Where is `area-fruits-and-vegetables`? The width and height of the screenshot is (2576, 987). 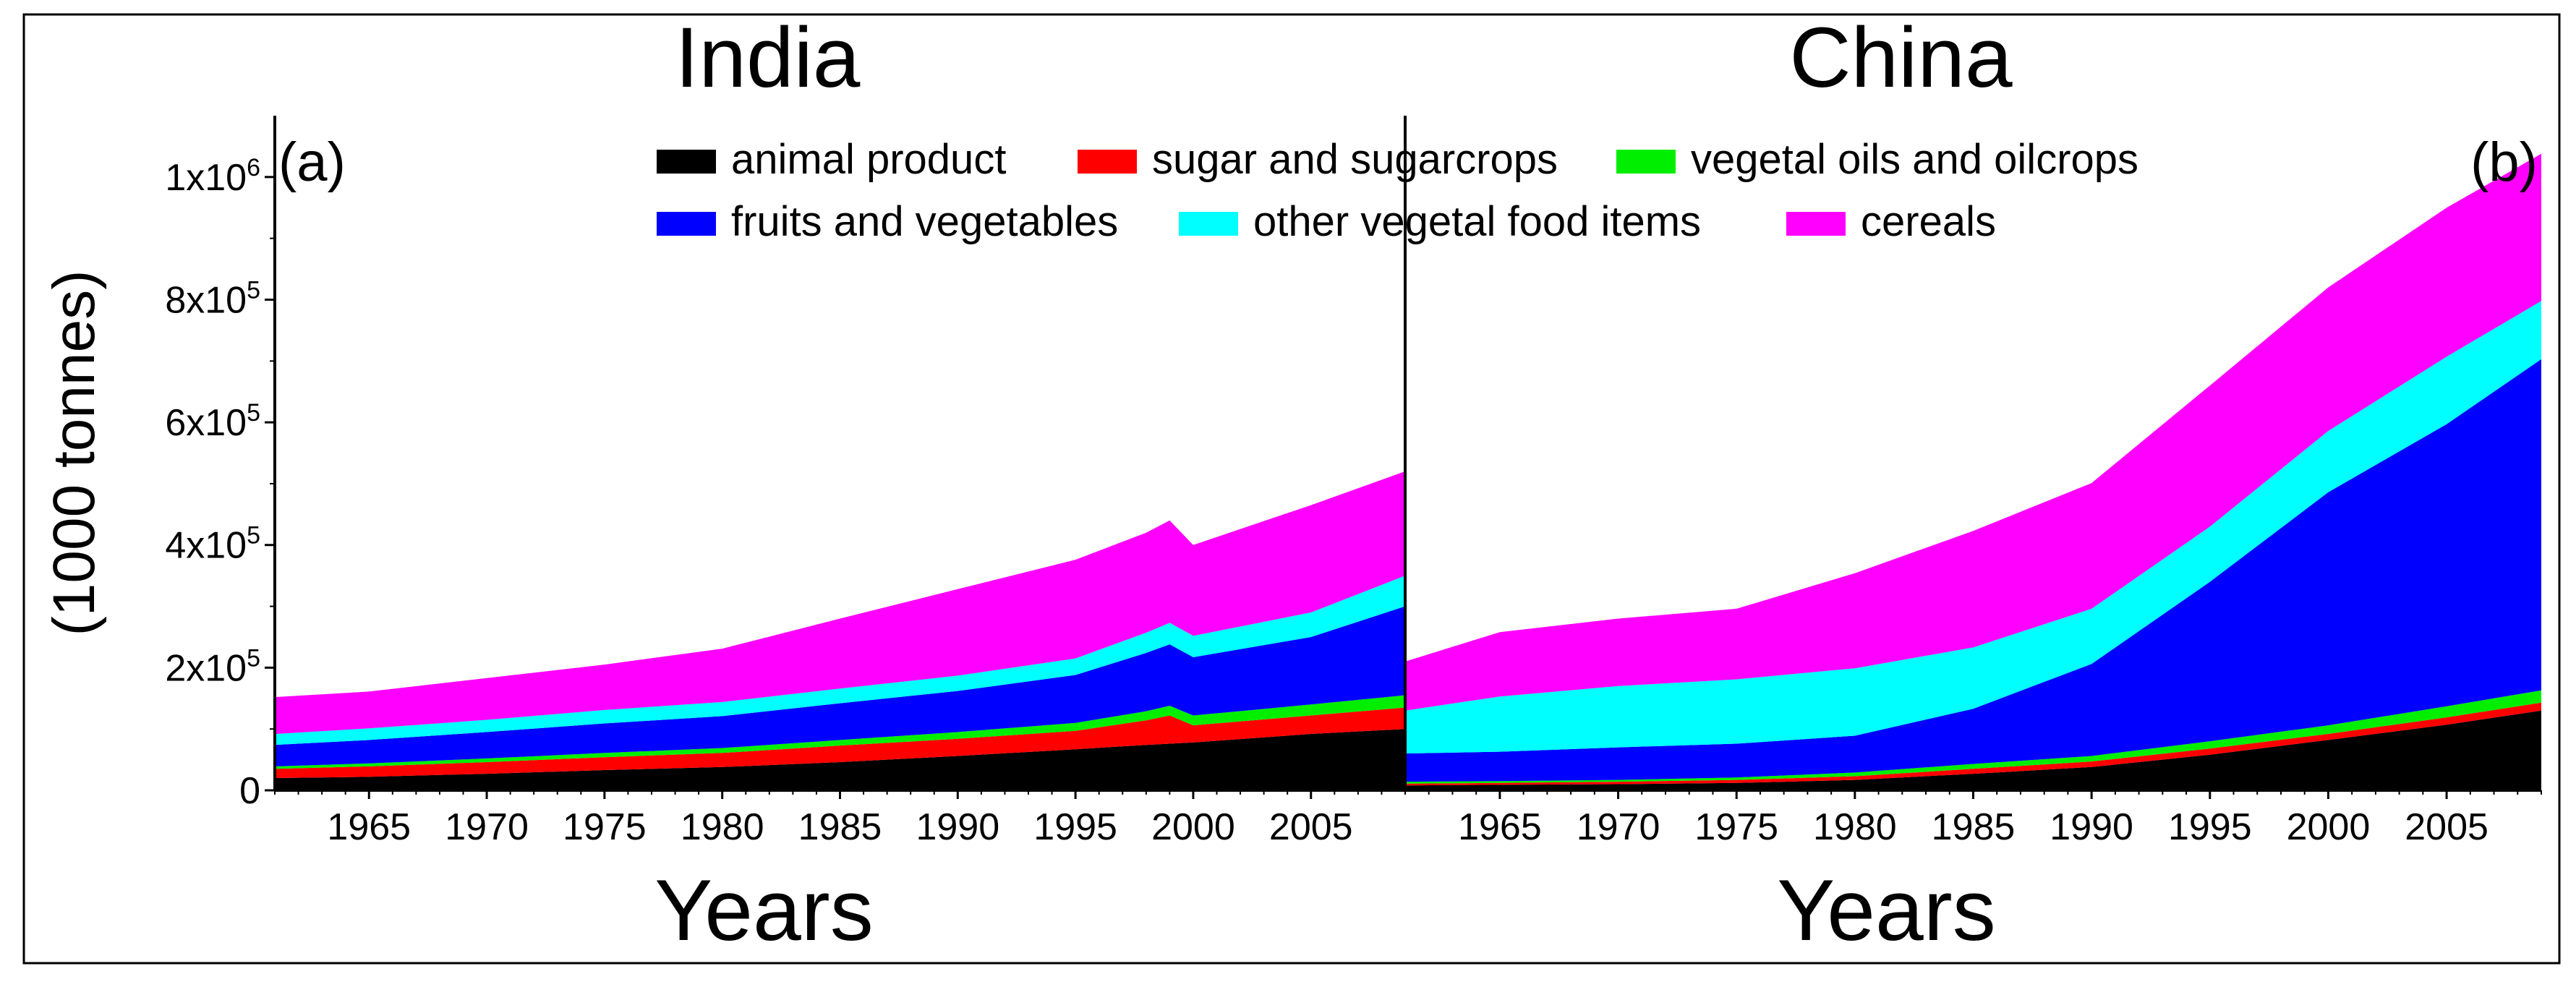
area-fruits-and-vegetables is located at coordinates (840, 686).